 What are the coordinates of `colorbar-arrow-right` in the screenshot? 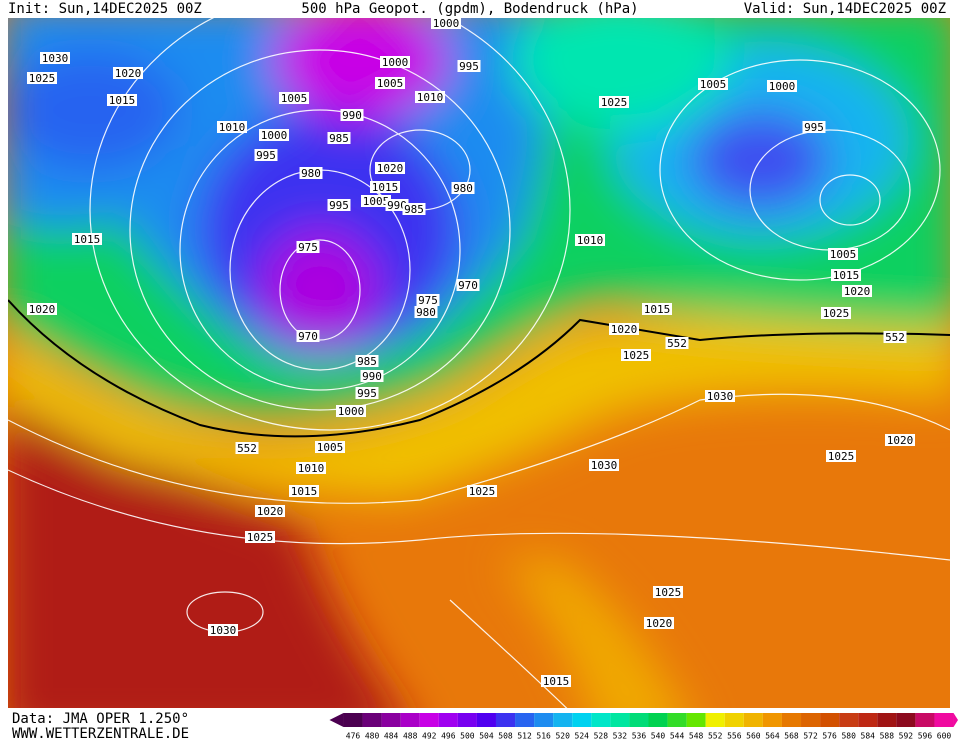 It's located at (955, 720).